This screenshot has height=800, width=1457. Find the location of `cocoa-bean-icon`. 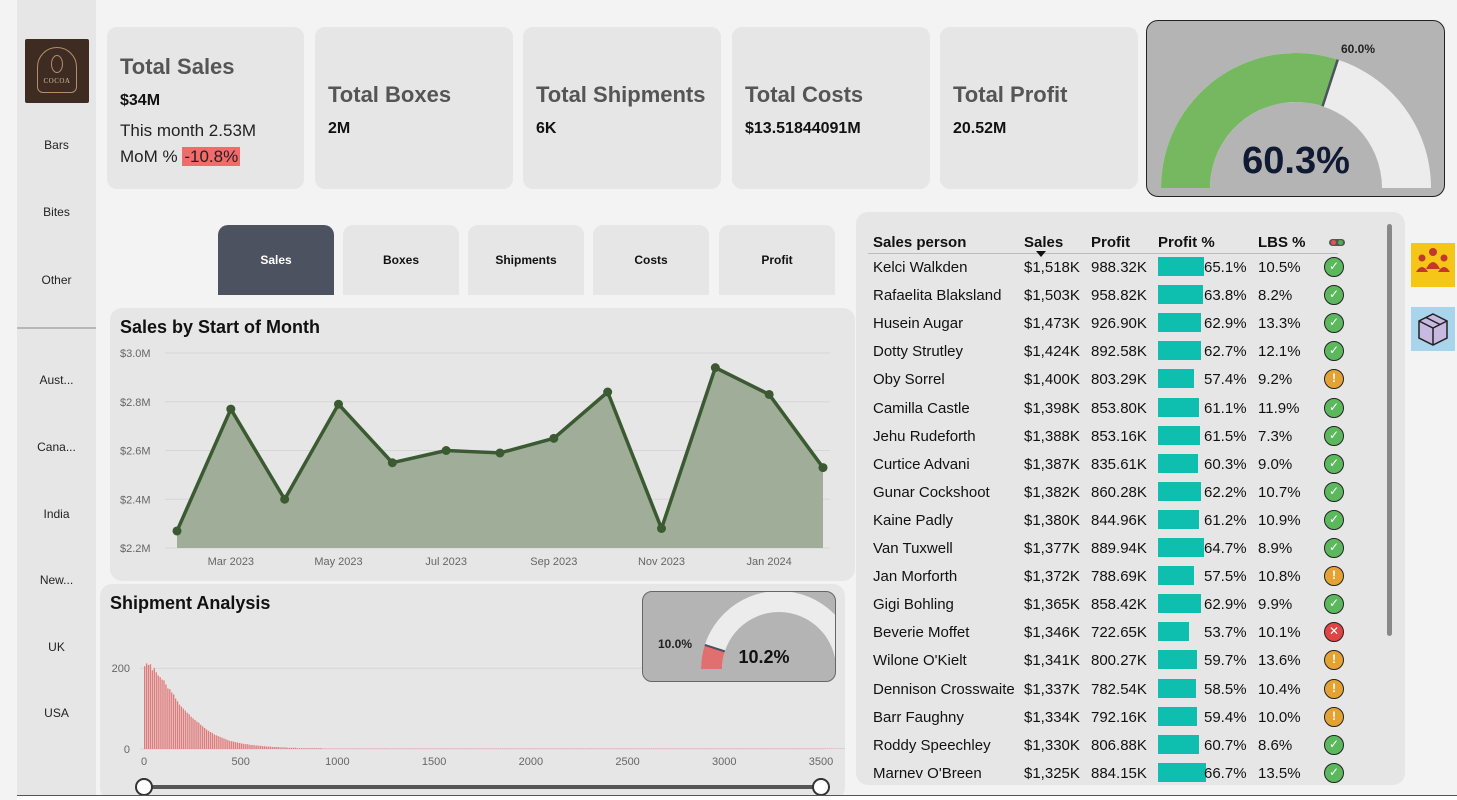

cocoa-bean-icon is located at coordinates (57, 64).